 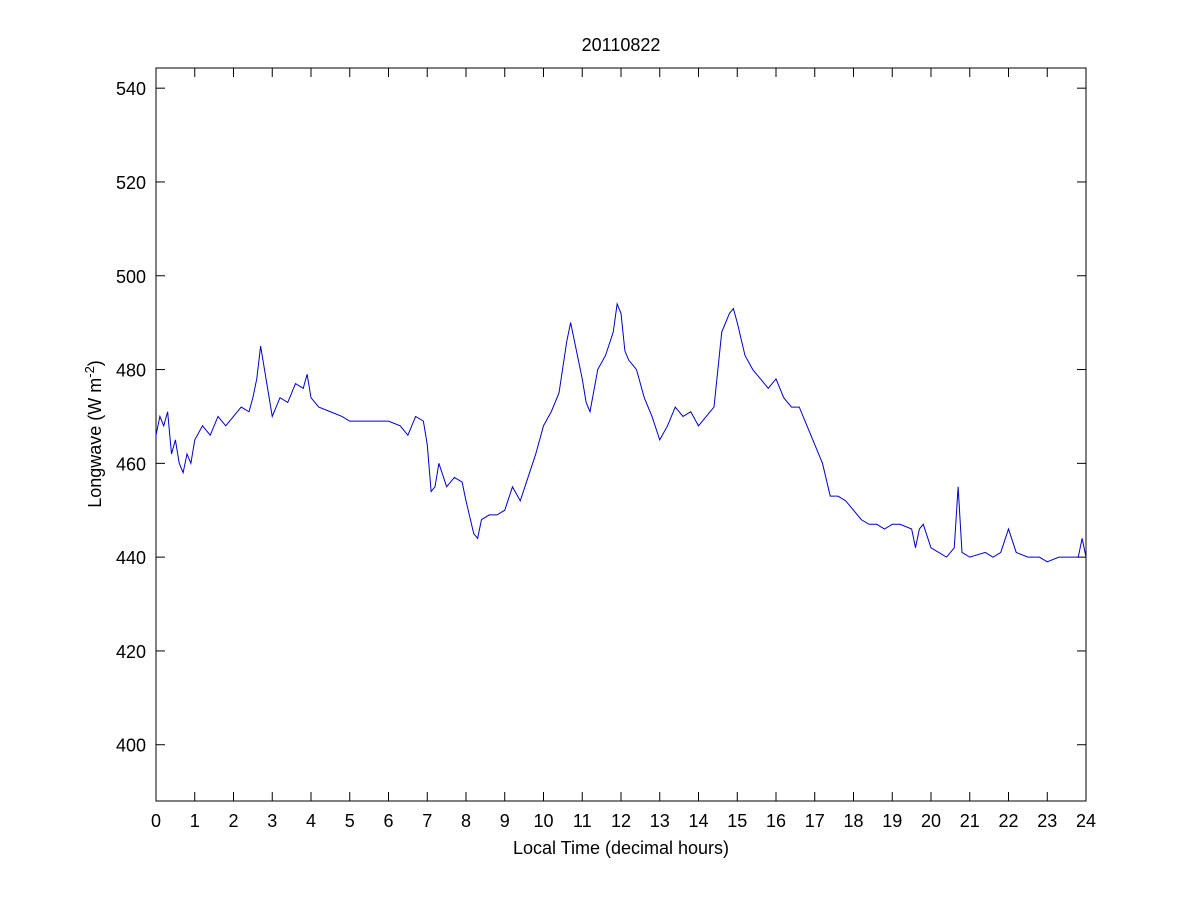 What do you see at coordinates (1047, 821) in the screenshot?
I see `x-tick-label: 23` at bounding box center [1047, 821].